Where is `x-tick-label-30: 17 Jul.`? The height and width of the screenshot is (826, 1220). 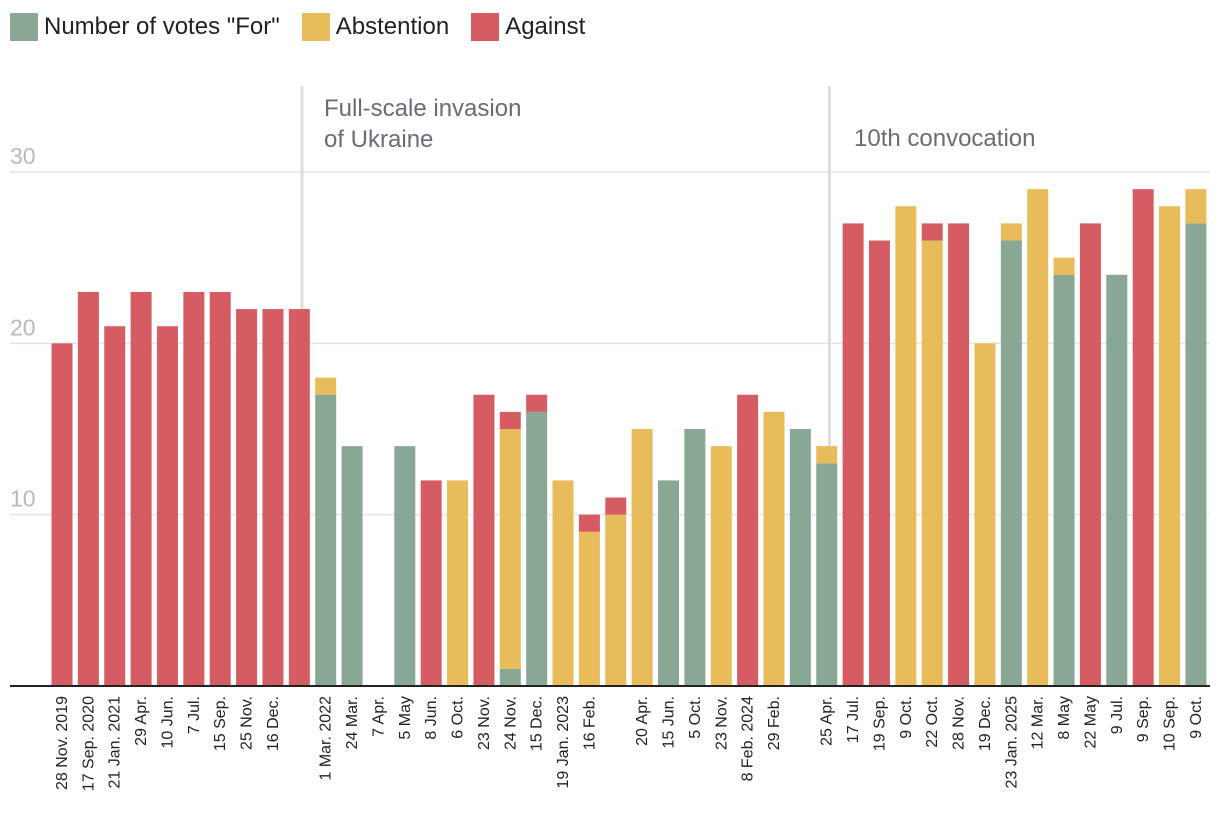
x-tick-label-30: 17 Jul. is located at coordinates (853, 719).